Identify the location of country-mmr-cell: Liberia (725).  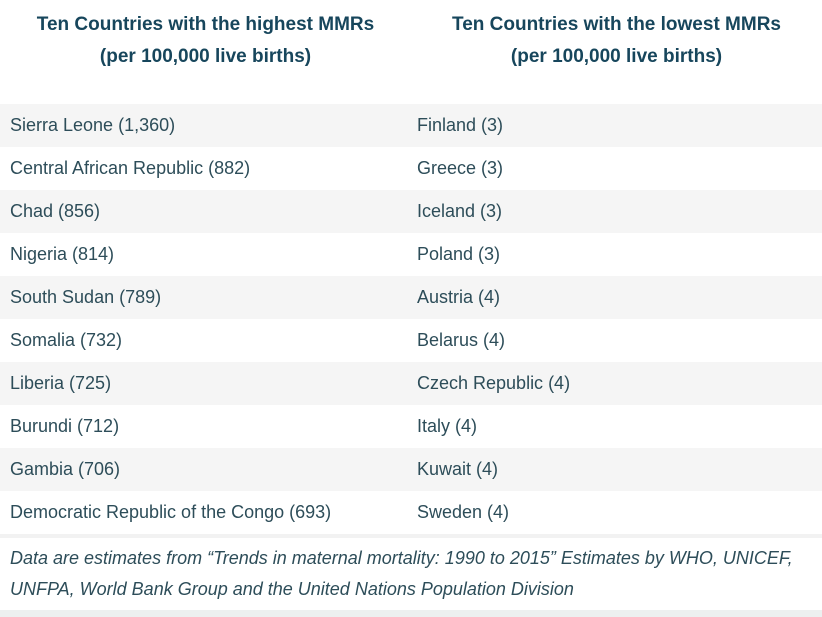
(61, 383).